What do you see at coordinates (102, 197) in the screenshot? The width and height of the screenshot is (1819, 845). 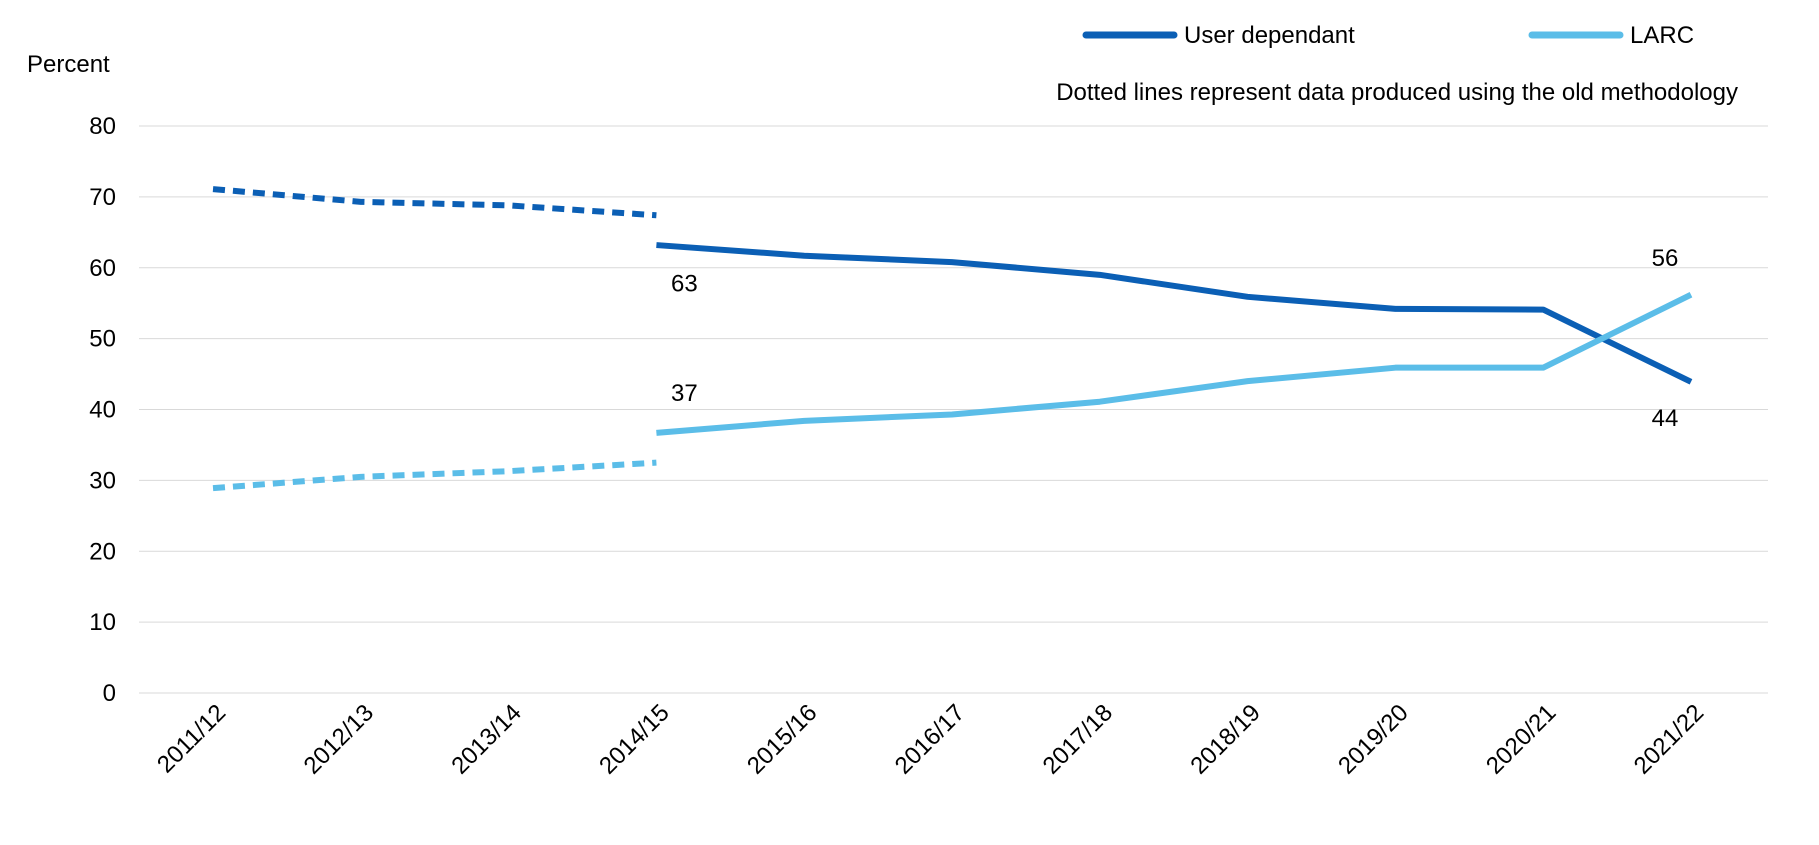 I see `y-tick-label: 70` at bounding box center [102, 197].